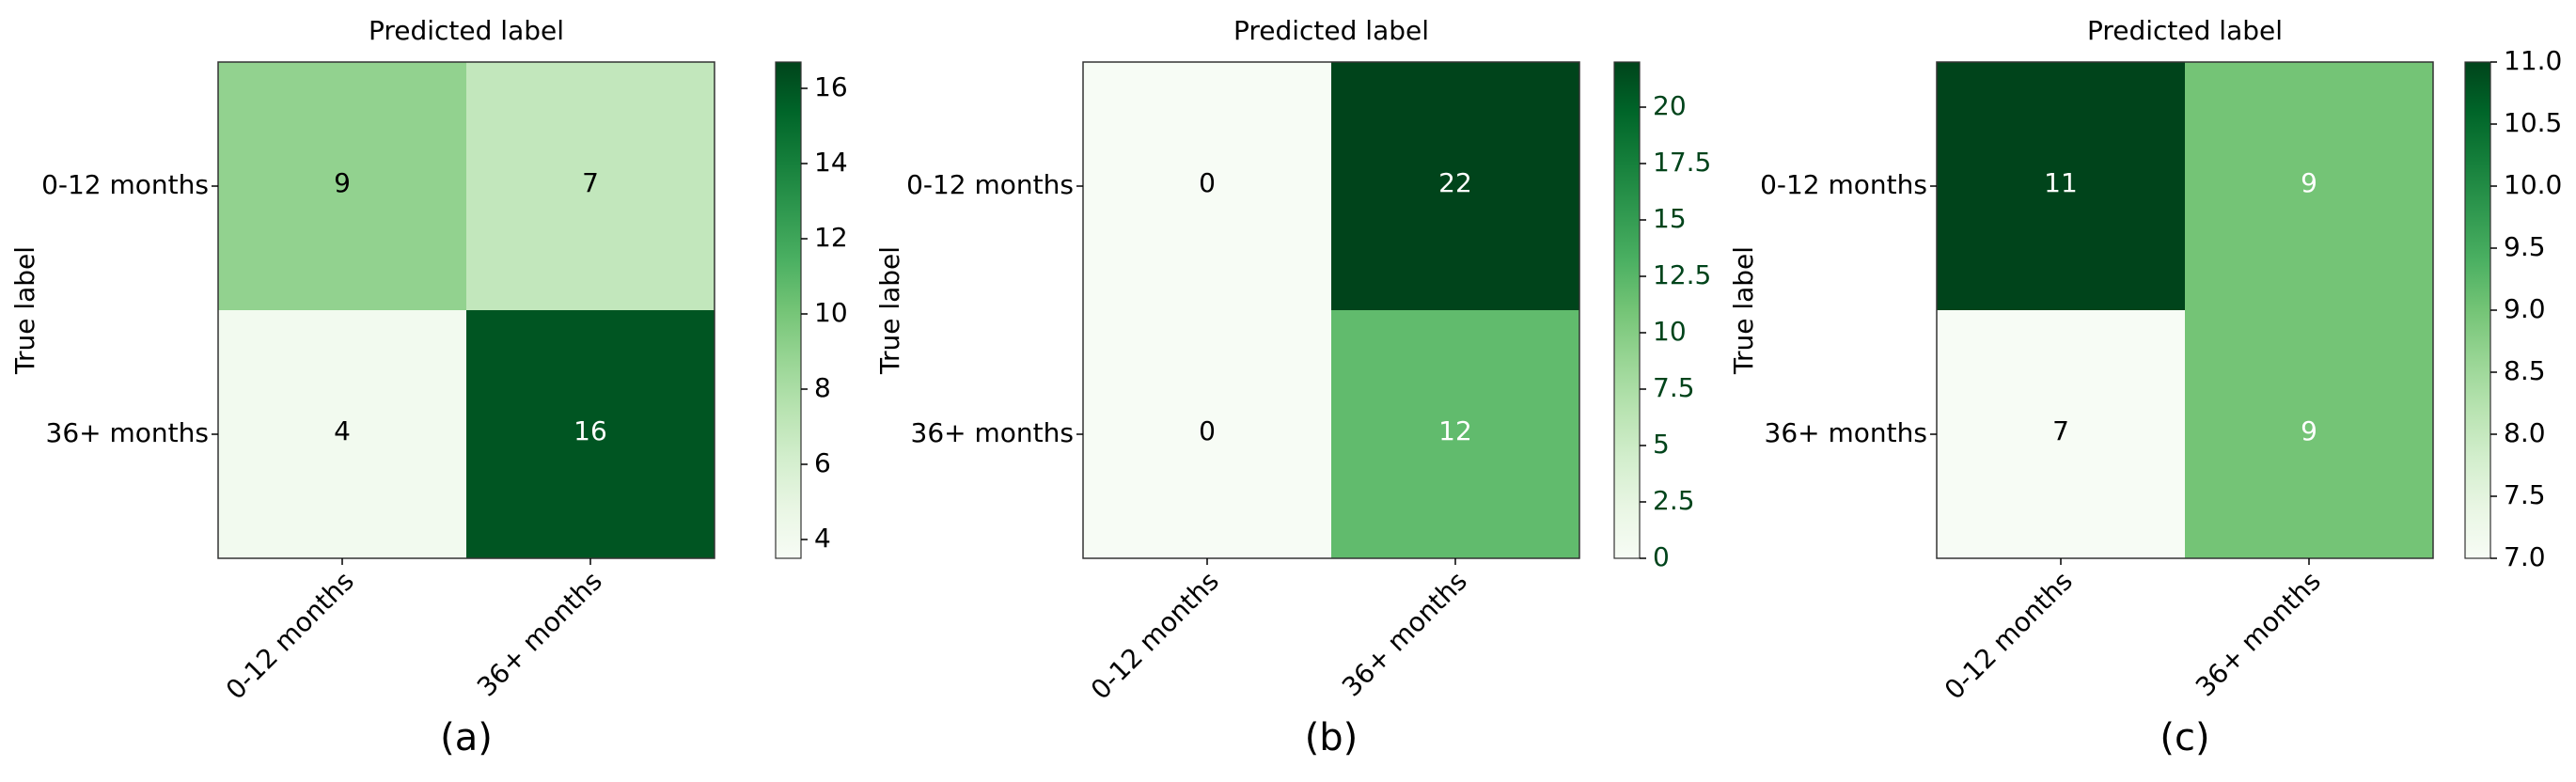 The image size is (2576, 782). What do you see at coordinates (2525, 371) in the screenshot?
I see `colorbar-tick-label: 8.5` at bounding box center [2525, 371].